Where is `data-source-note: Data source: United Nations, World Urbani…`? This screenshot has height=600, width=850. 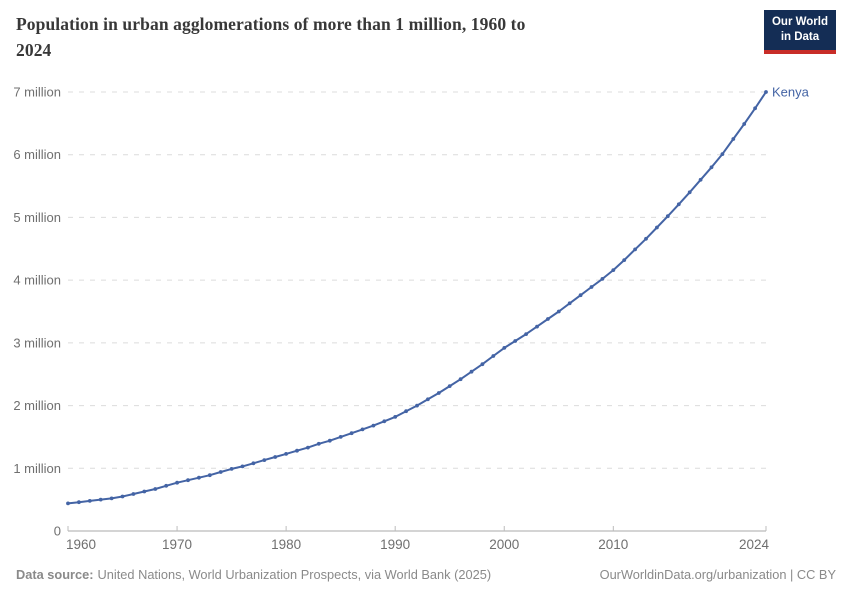 data-source-note: Data source: United Nations, World Urbani… is located at coordinates (253, 574).